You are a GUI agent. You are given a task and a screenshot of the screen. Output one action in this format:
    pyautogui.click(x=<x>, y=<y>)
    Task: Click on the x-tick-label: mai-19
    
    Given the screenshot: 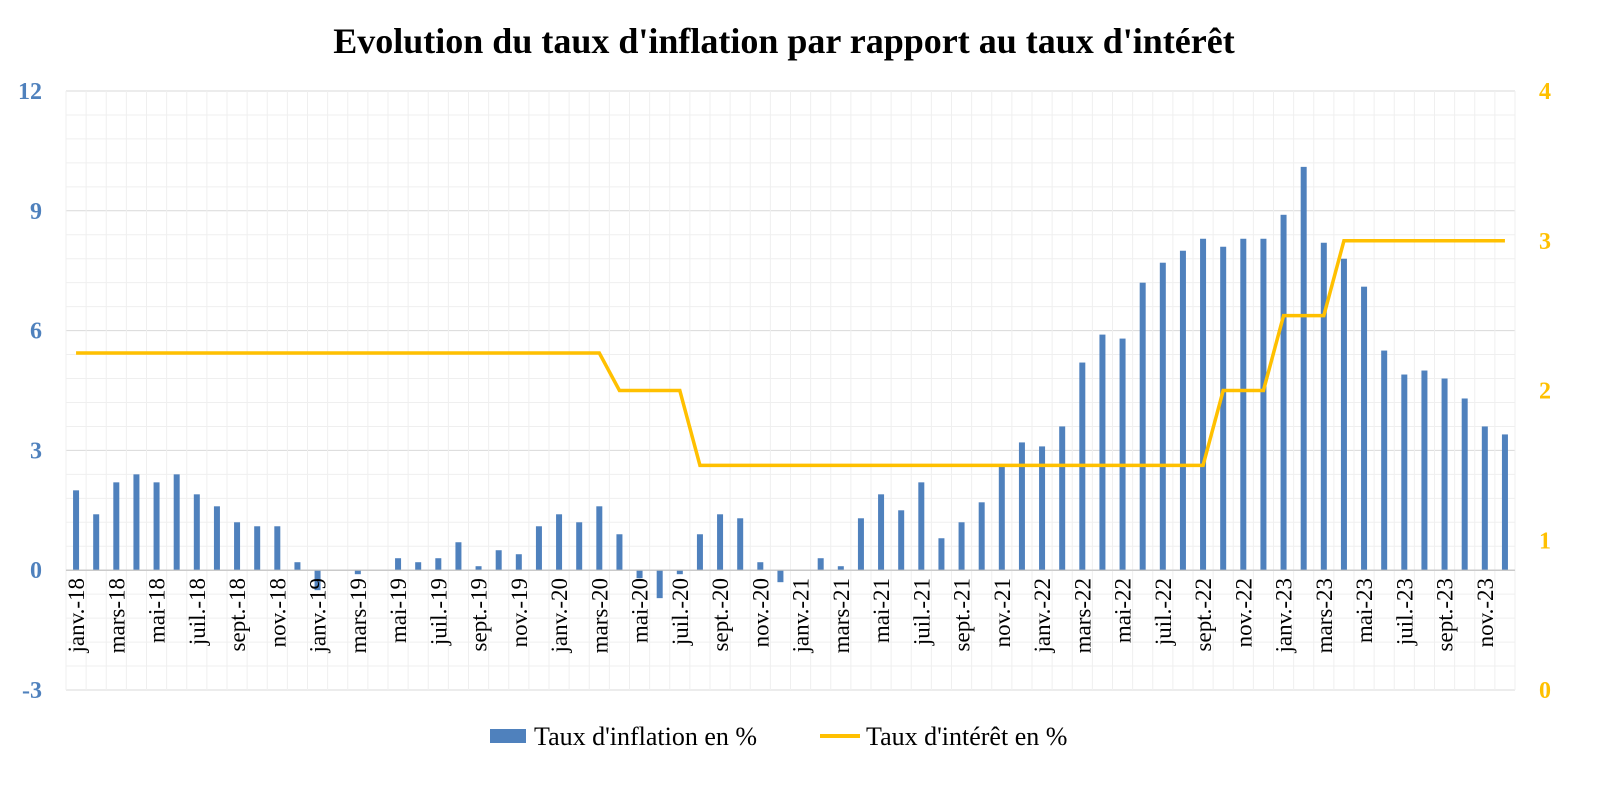 What is the action you would take?
    pyautogui.click(x=398, y=610)
    